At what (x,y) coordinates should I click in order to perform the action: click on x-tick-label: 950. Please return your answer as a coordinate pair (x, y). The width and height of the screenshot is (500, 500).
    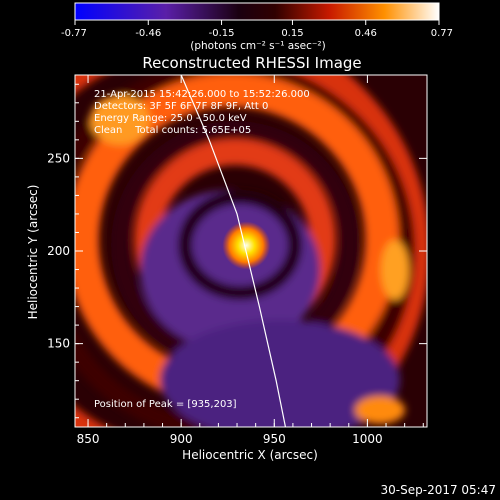
    Looking at the image, I should click on (274, 439).